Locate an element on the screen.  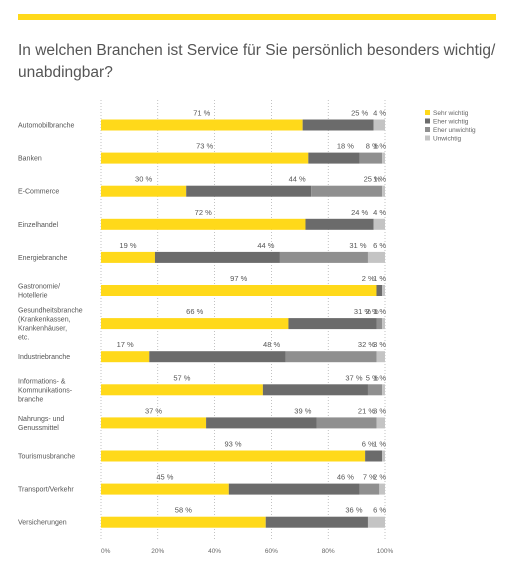
data-label: 46 % is located at coordinates (345, 477).